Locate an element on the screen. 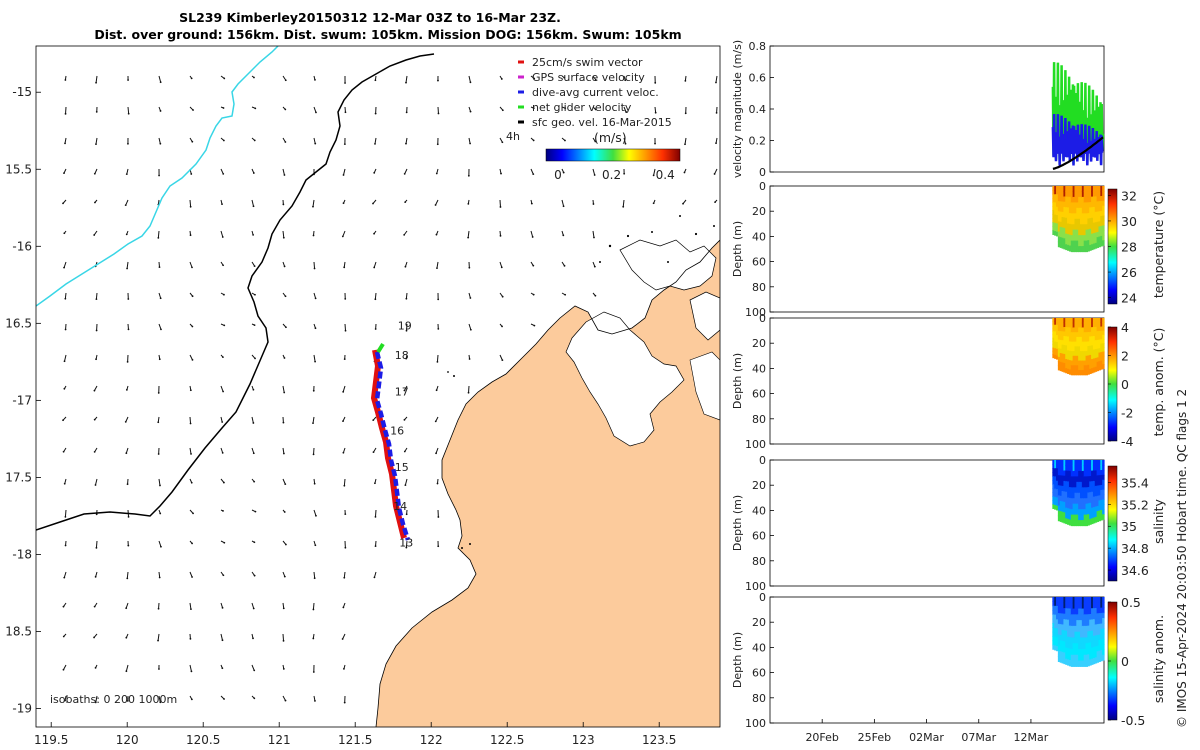 This screenshot has height=750, width=1200. colorbar-tick-label: 0.2 is located at coordinates (611, 175).